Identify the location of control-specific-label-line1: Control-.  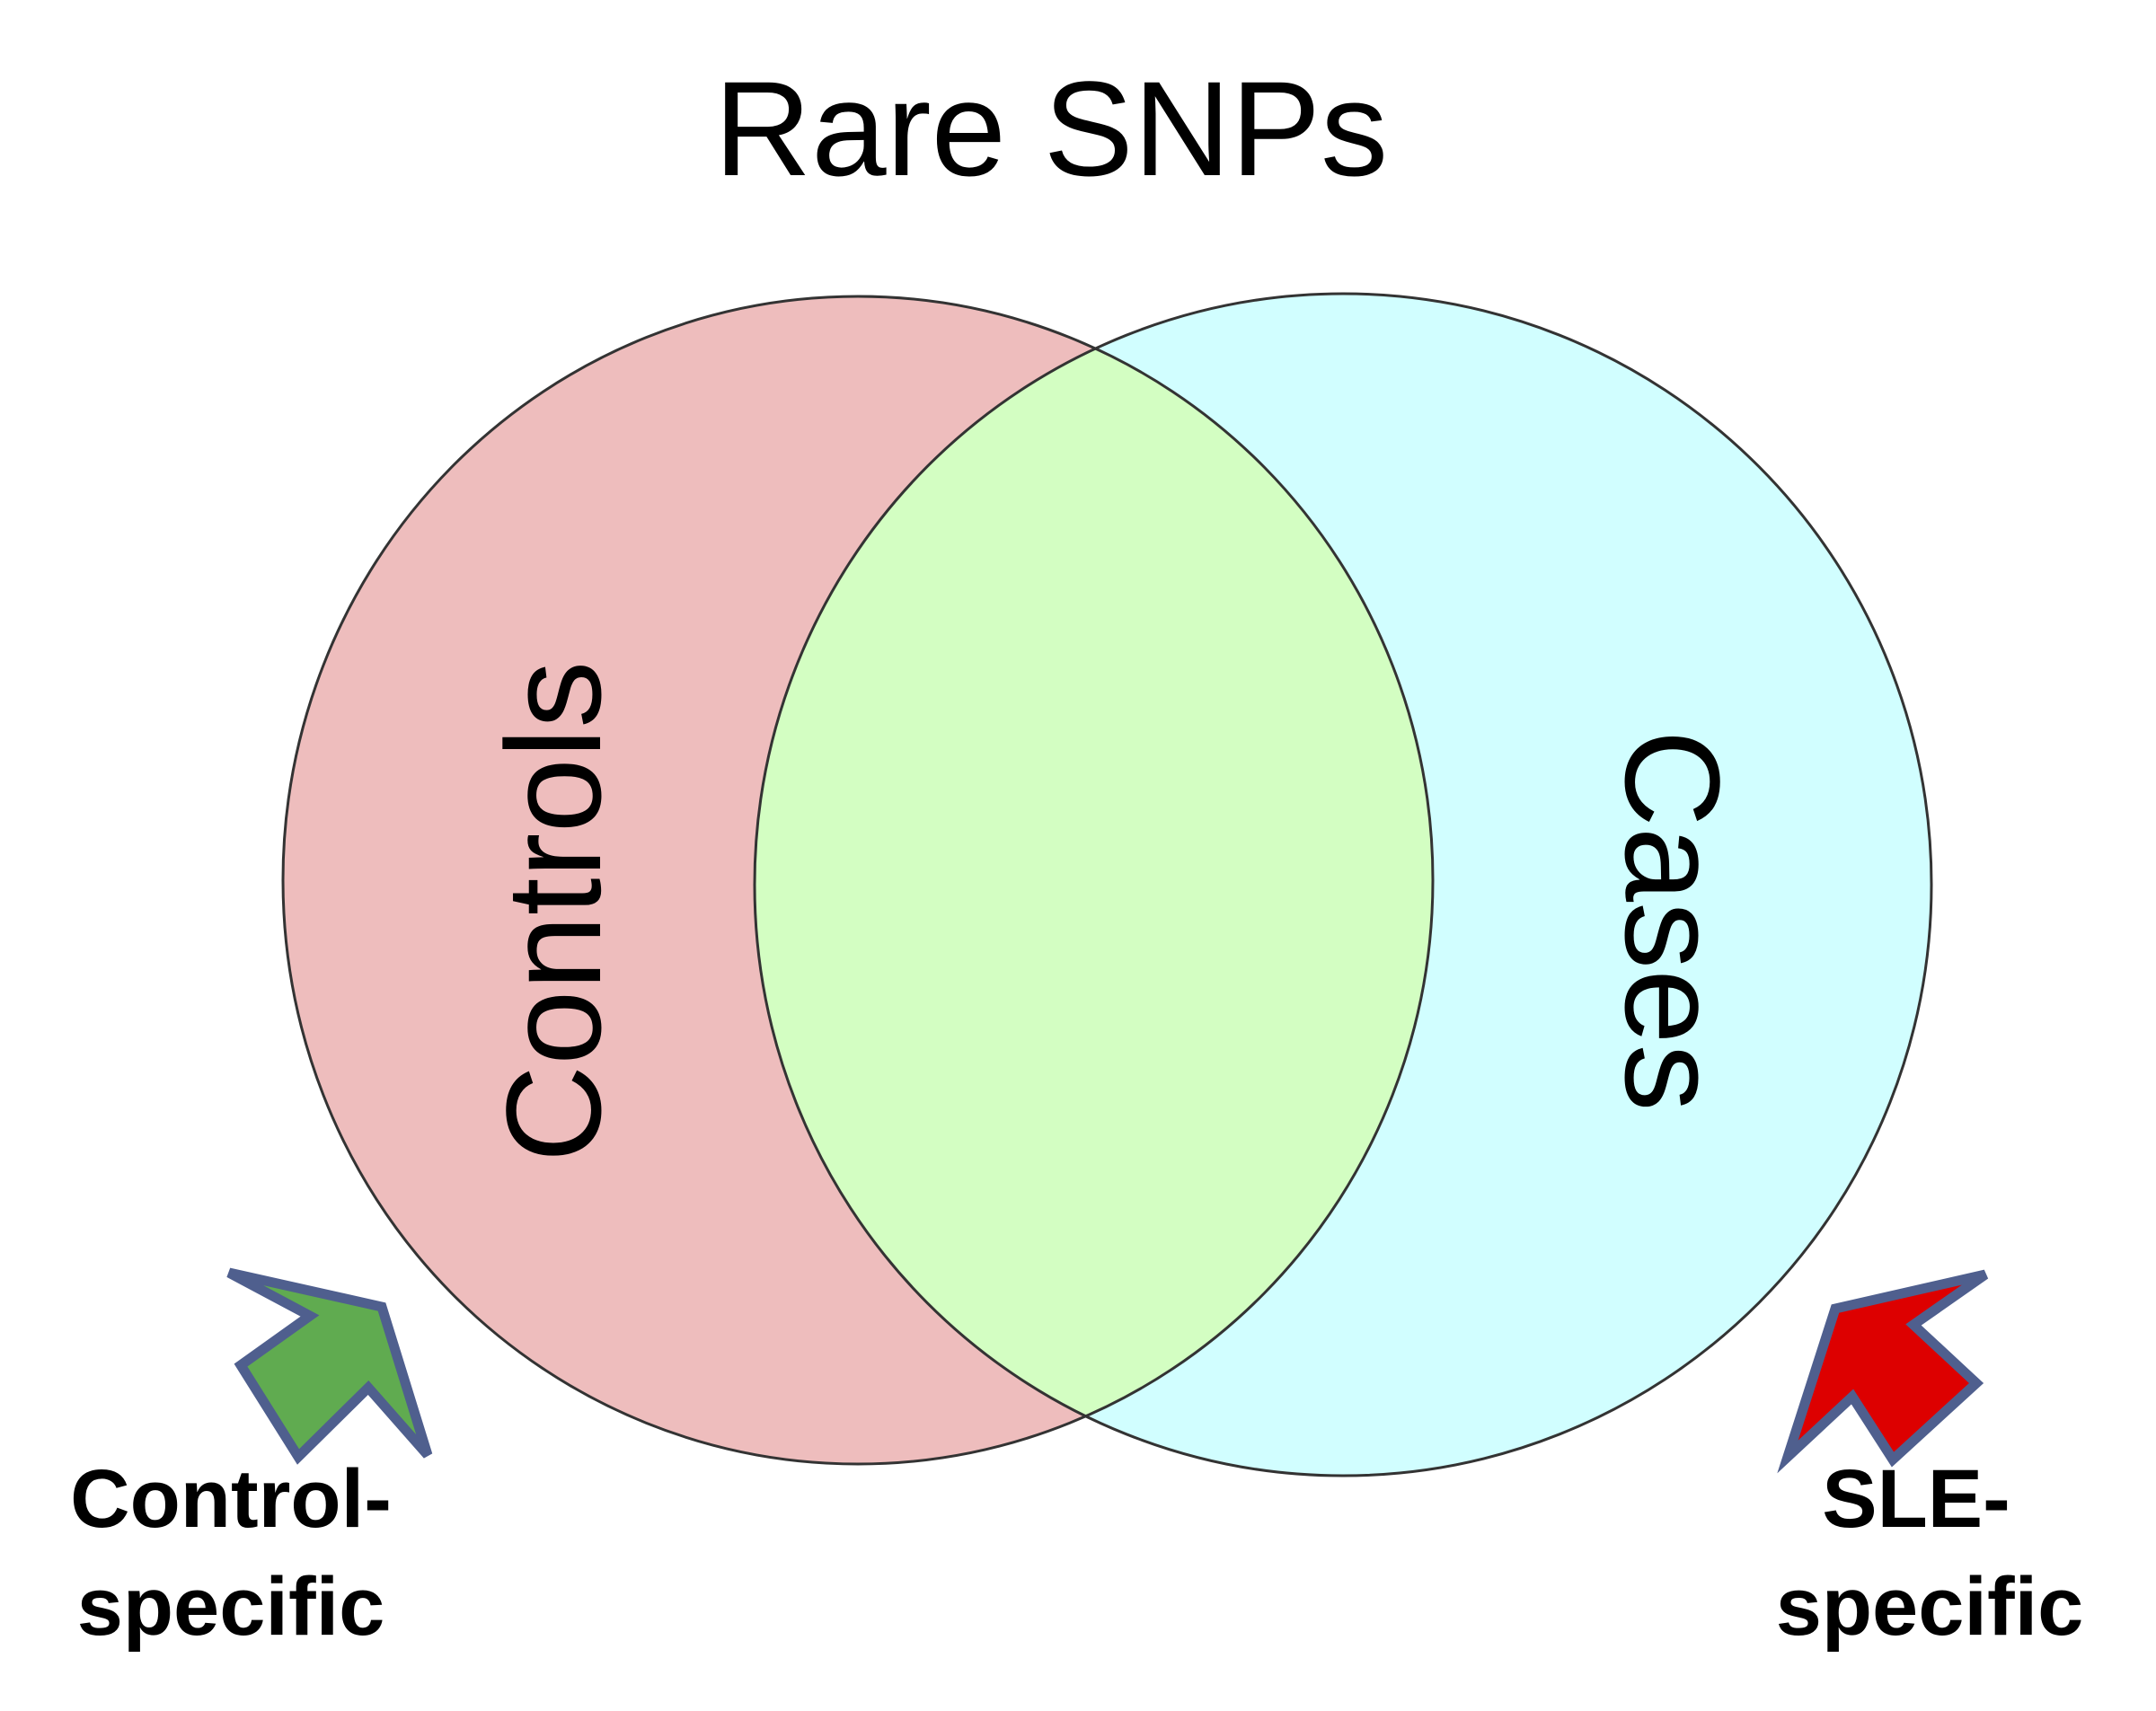
(231, 1499).